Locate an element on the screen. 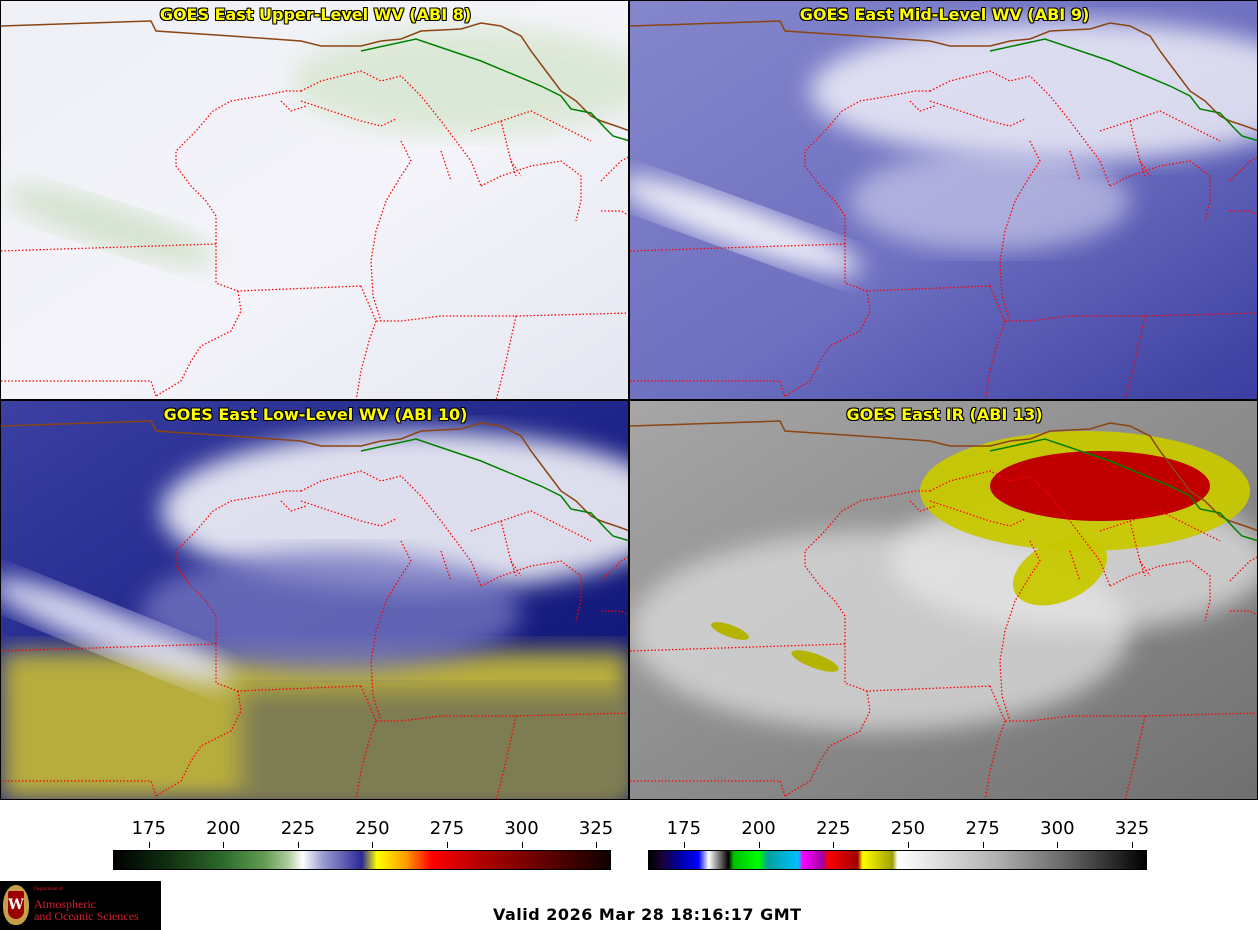 The width and height of the screenshot is (1258, 930). uw-seal-icon: W is located at coordinates (16, 905).